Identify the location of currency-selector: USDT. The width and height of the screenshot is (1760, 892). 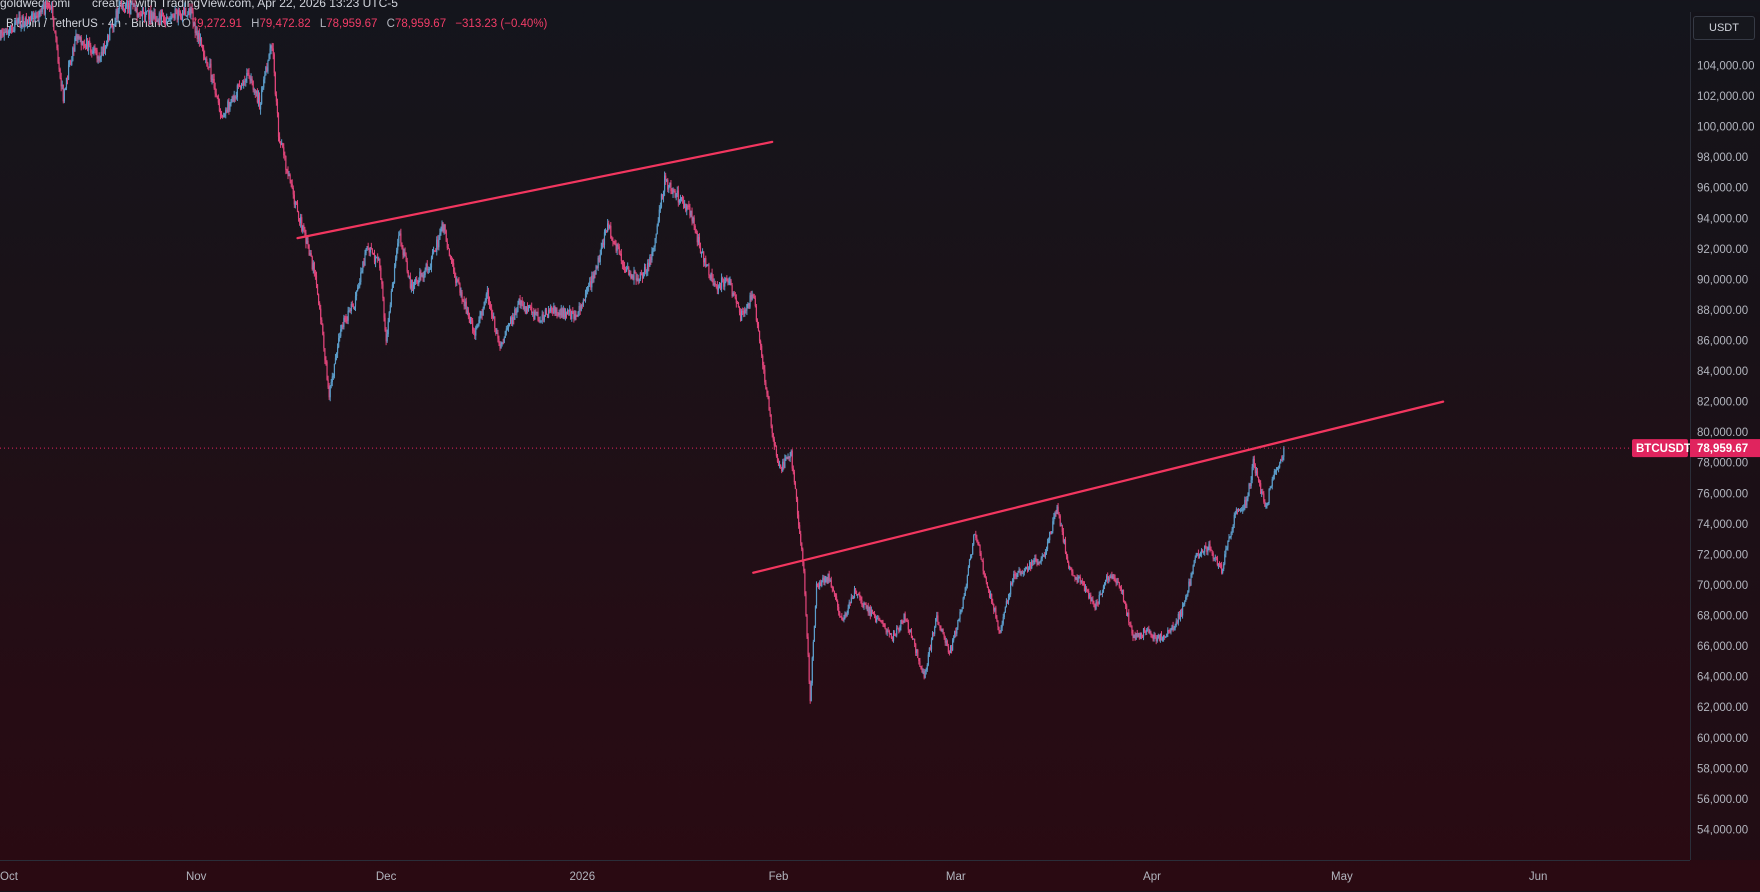
(1724, 28).